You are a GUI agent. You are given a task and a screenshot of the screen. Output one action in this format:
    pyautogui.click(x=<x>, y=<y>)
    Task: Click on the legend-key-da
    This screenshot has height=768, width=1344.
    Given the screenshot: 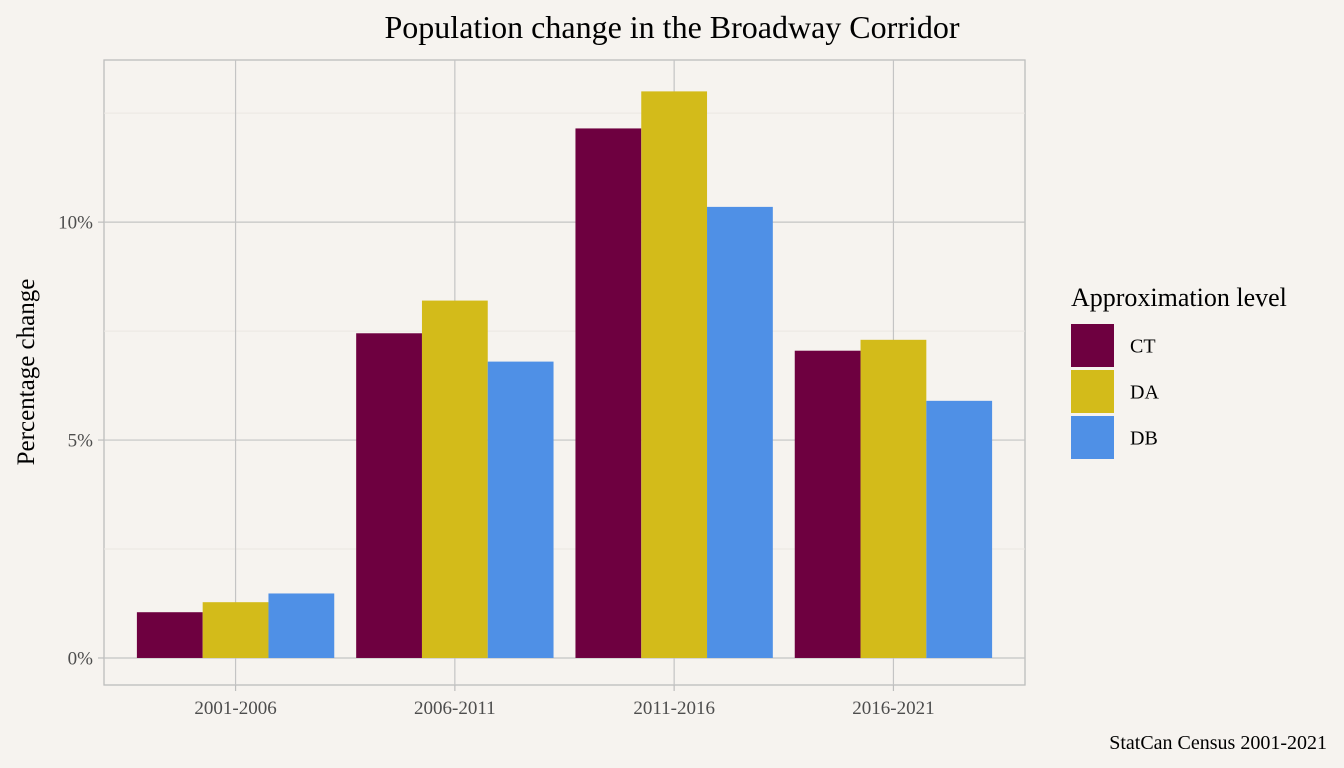 What is the action you would take?
    pyautogui.click(x=1092, y=391)
    